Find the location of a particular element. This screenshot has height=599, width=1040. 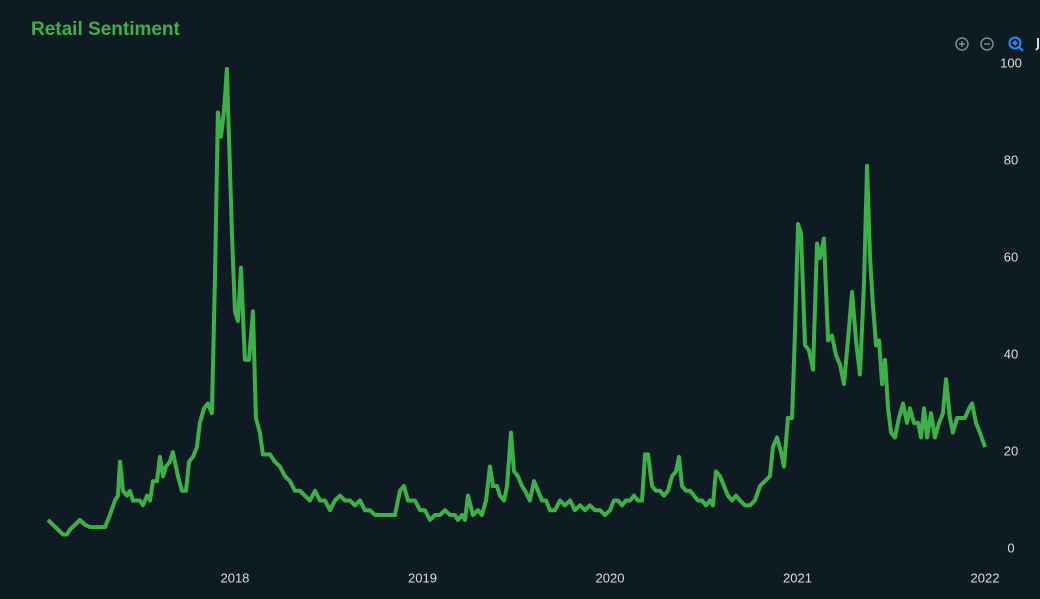

pan-button is located at coordinates (1037, 44).